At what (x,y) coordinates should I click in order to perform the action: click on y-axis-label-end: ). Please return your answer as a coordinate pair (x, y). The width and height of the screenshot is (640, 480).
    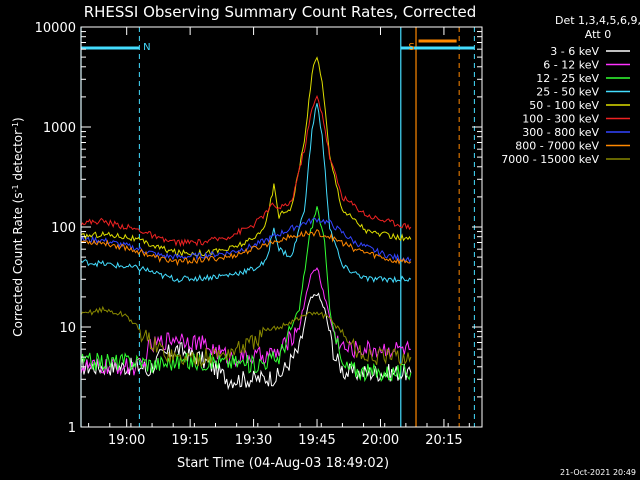
    Looking at the image, I should click on (18, 119).